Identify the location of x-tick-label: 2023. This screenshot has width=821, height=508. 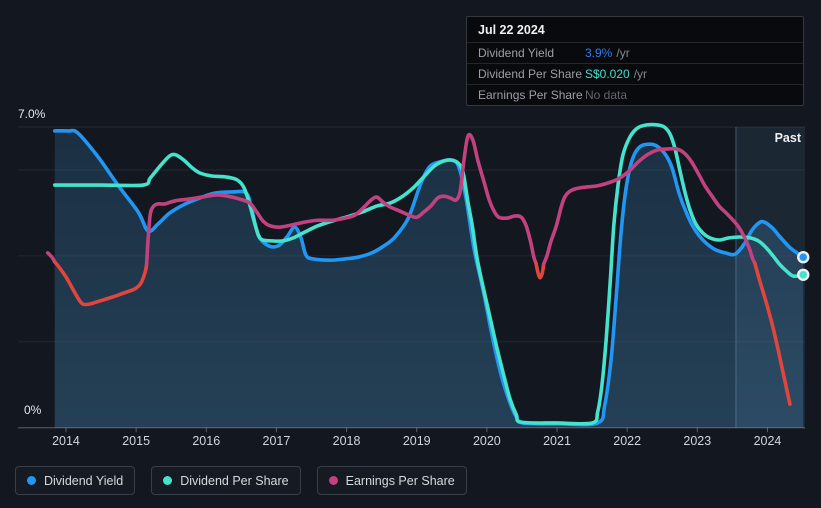
(697, 441).